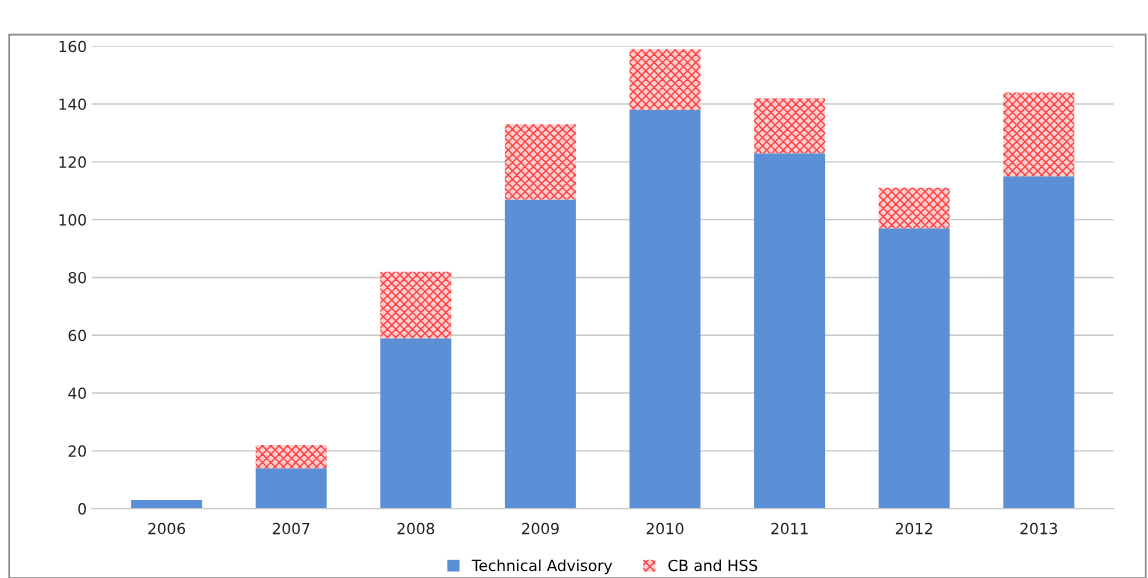  Describe the element at coordinates (72, 162) in the screenshot. I see `y-tick-label: 120` at that location.